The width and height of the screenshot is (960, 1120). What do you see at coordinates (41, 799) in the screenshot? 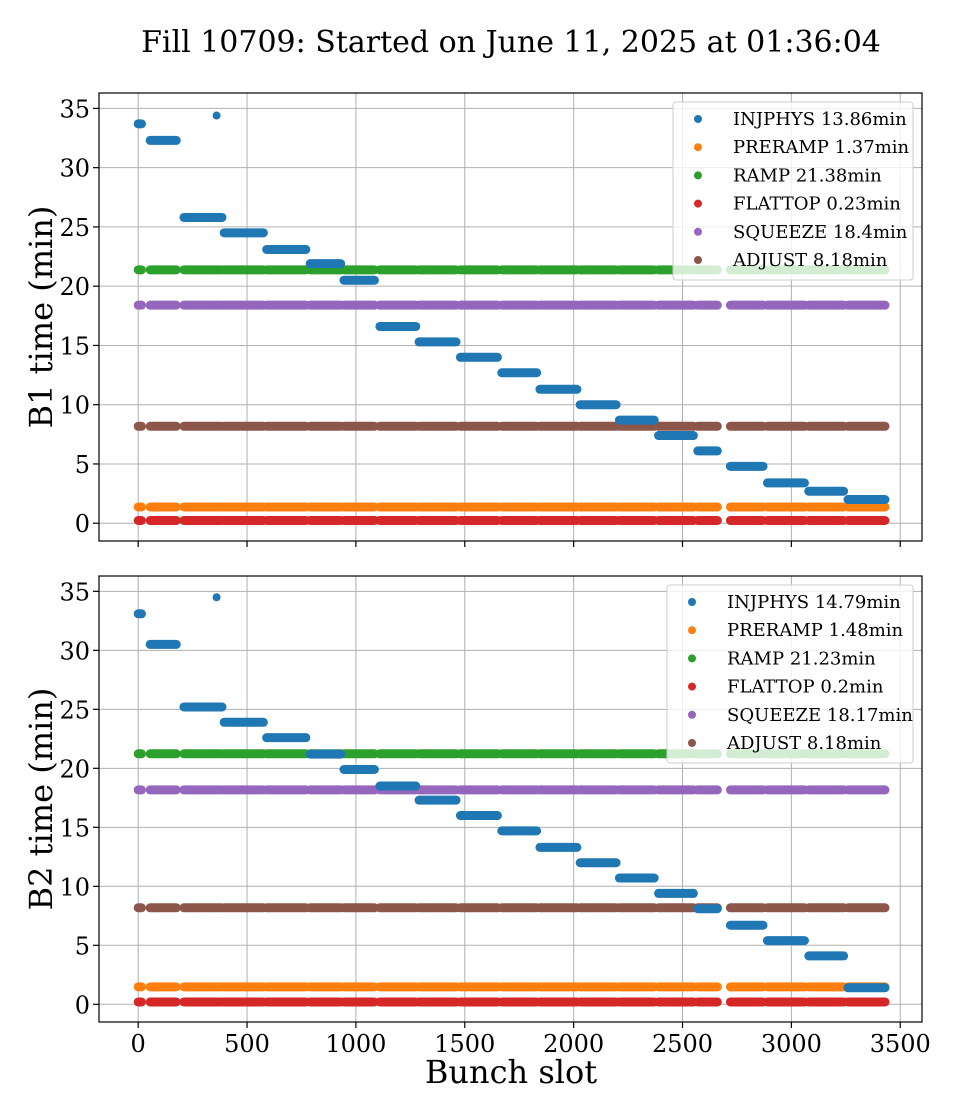
I see `y-axis-label: B2 time (min)` at bounding box center [41, 799].